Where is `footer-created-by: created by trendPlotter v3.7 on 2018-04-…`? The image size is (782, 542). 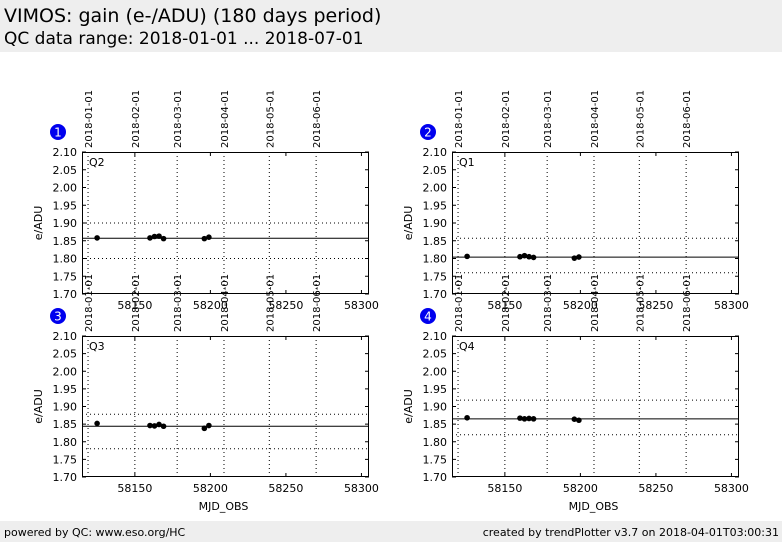 footer-created-by: created by trendPlotter v3.7 on 2018-04-… is located at coordinates (630, 532).